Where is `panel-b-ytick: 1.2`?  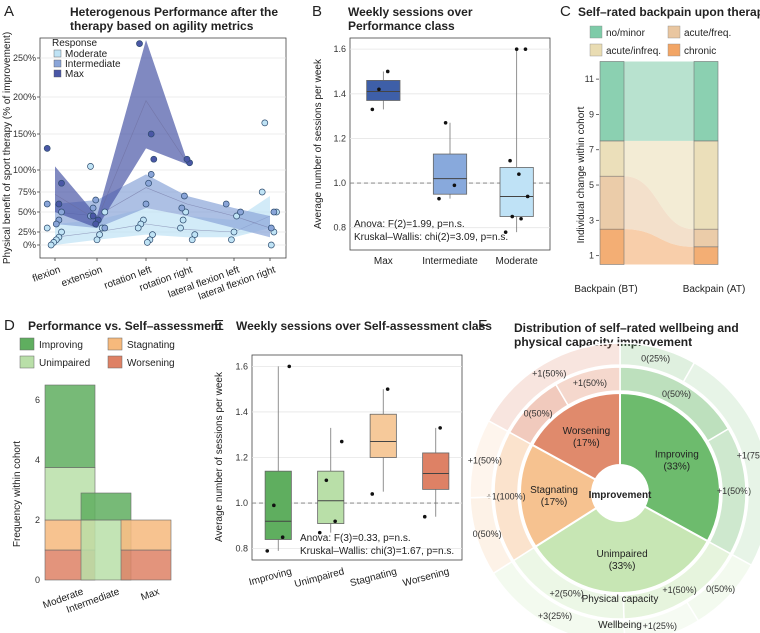 panel-b-ytick: 1.2 is located at coordinates (339, 138).